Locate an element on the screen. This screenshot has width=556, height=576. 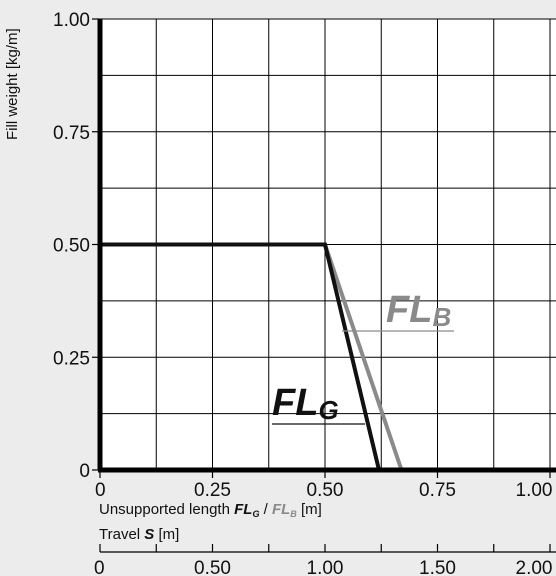
secondary-ticks: 0 0.50 1.00 1.50 2.00 is located at coordinates (323, 560).